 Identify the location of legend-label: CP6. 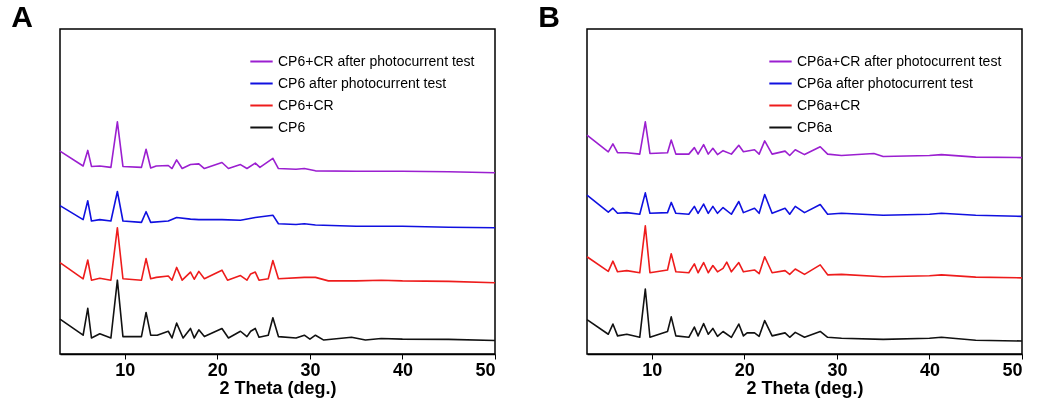
(292, 126).